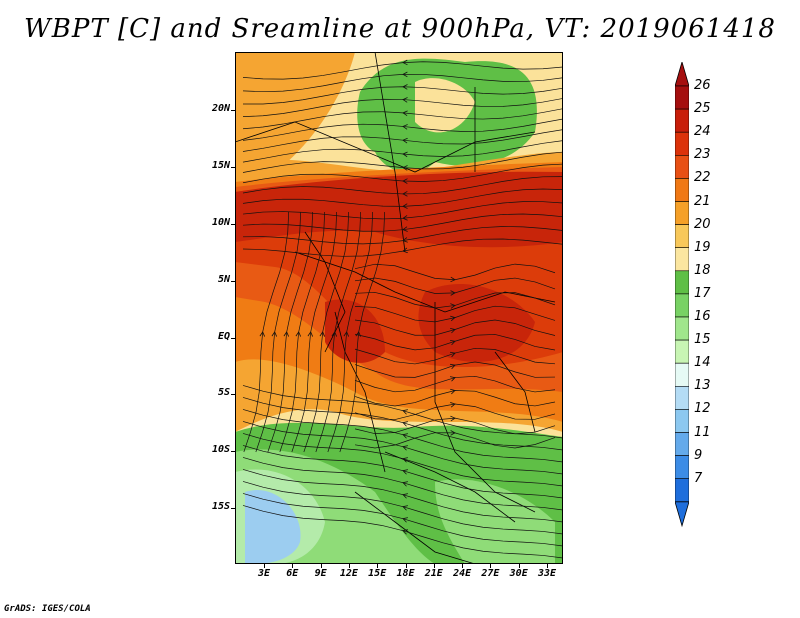 This screenshot has width=800, height=618. What do you see at coordinates (223, 392) in the screenshot?
I see `latitude-label: 5S` at bounding box center [223, 392].